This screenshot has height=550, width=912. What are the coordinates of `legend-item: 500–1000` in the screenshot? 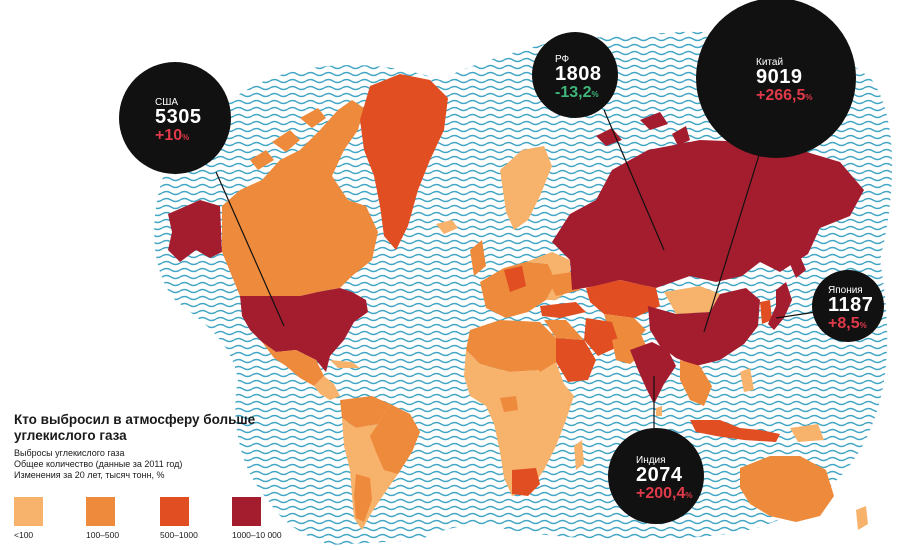 It's located at (179, 518).